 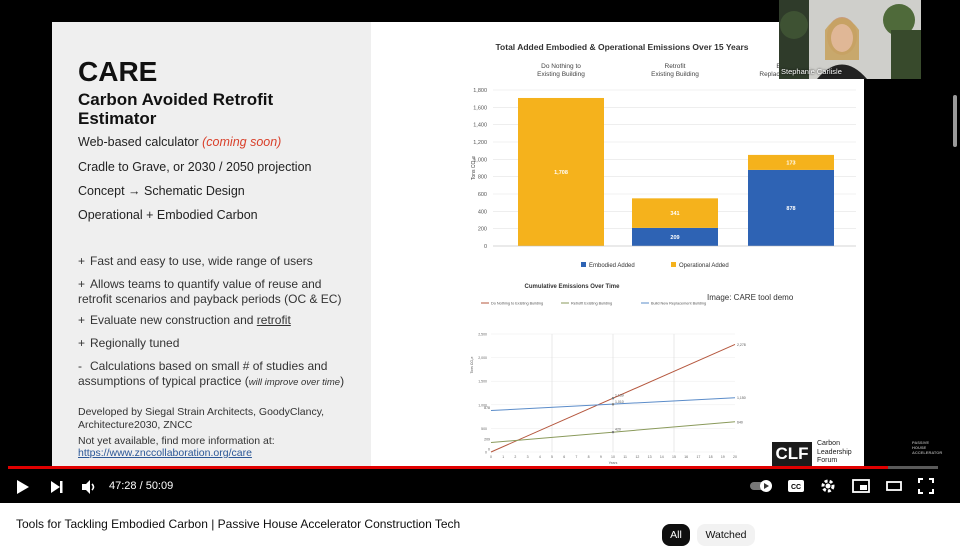 What do you see at coordinates (540, 457) in the screenshot?
I see `line-x-tick-label: 4` at bounding box center [540, 457].